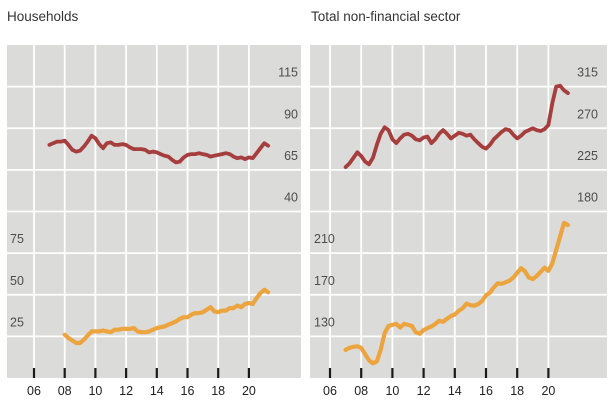 The height and width of the screenshot is (419, 609). What do you see at coordinates (587, 114) in the screenshot?
I see `right-axis-label: 270` at bounding box center [587, 114].